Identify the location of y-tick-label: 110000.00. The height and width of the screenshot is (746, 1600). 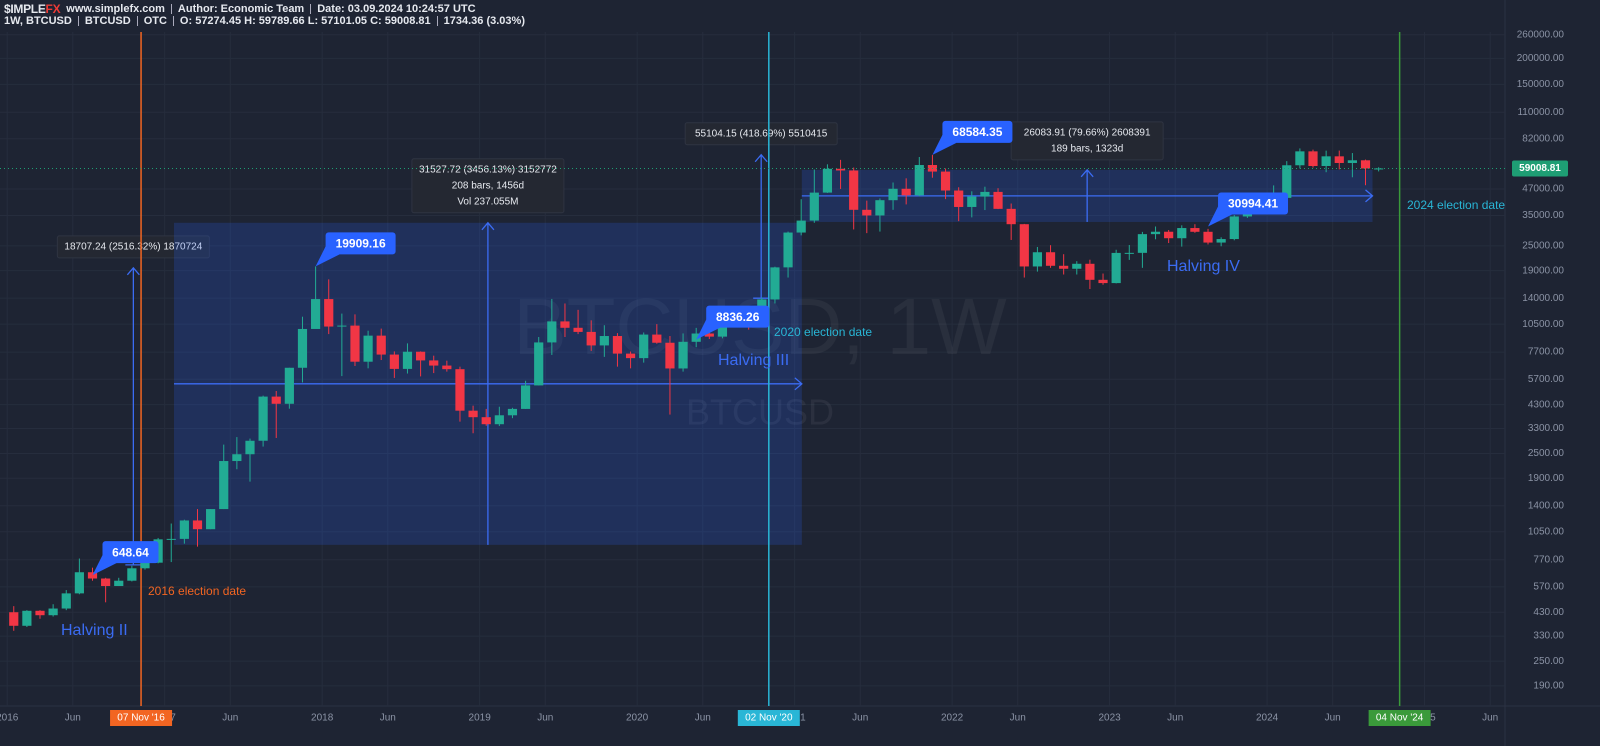
(1540, 112).